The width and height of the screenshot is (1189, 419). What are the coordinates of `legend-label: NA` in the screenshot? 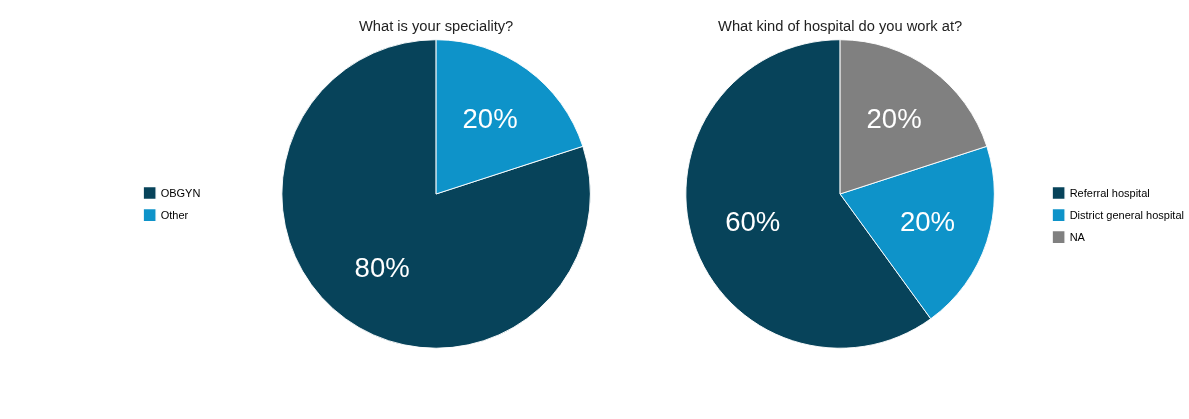 It's located at (1077, 236).